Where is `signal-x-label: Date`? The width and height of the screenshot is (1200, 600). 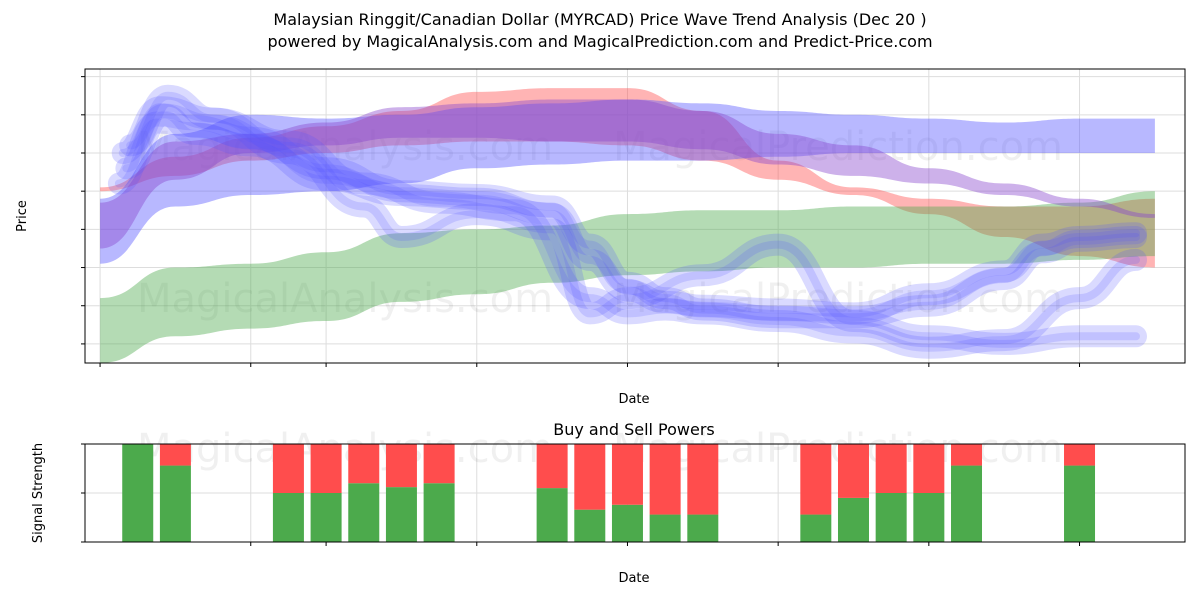
signal-x-label: Date is located at coordinates (633, 578).